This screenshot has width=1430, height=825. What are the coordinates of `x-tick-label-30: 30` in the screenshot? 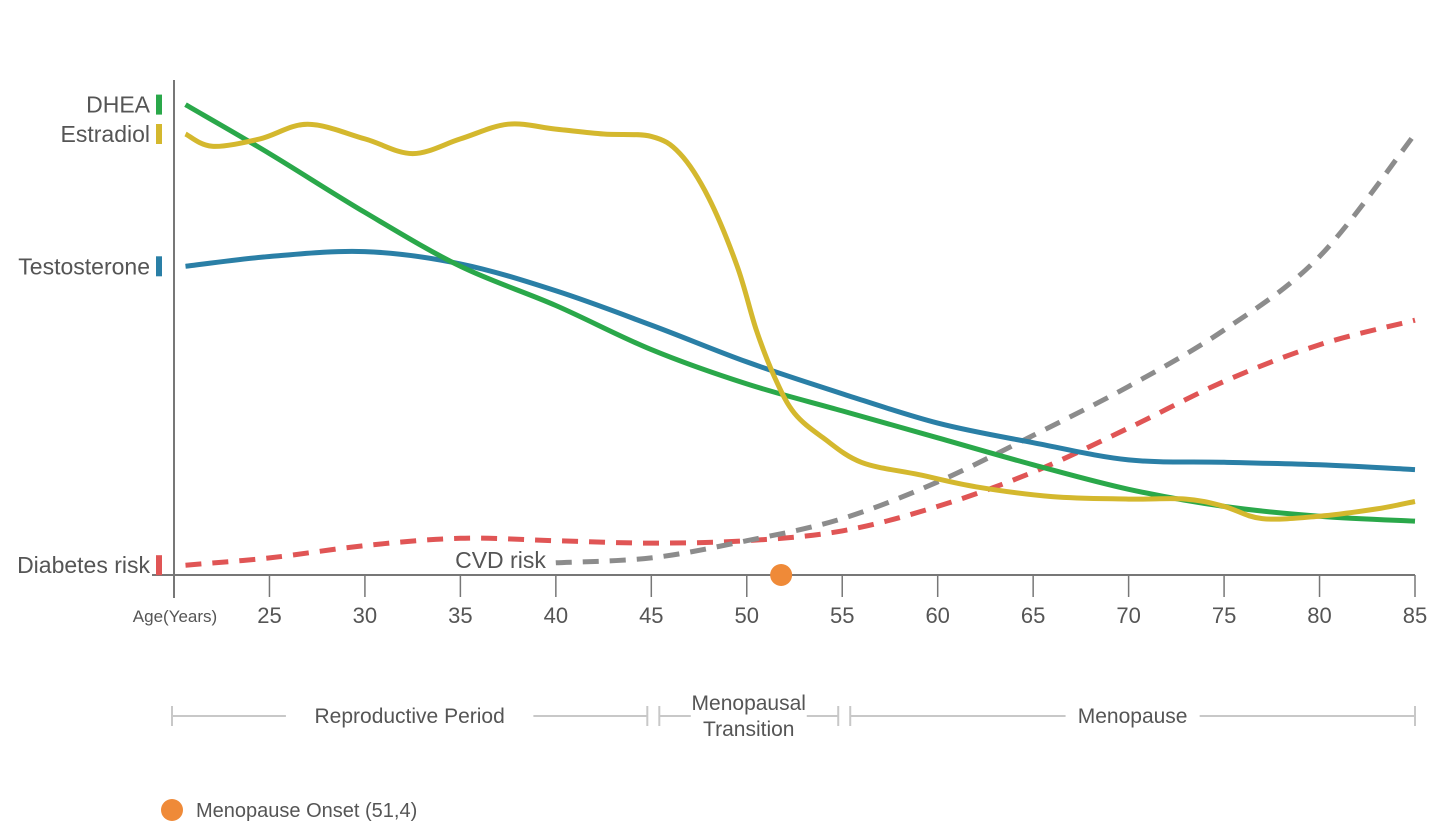 It's located at (365, 615).